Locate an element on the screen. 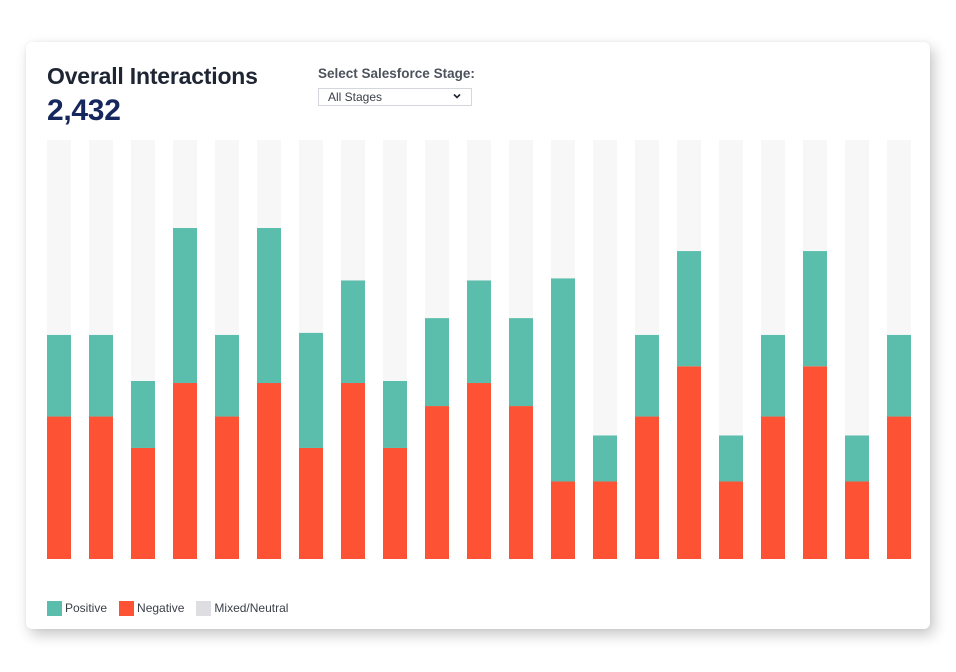 Image resolution: width=956 pixels, height=672 pixels. bar-6-mixed-neutral is located at coordinates (269, 184).